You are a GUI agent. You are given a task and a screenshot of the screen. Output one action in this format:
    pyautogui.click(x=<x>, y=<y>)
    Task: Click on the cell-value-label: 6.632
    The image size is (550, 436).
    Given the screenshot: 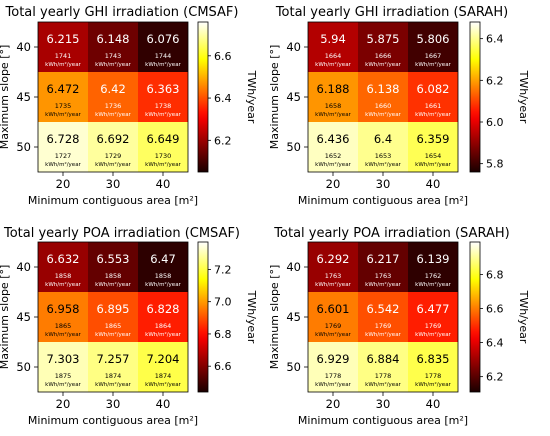 What is the action you would take?
    pyautogui.click(x=63, y=259)
    